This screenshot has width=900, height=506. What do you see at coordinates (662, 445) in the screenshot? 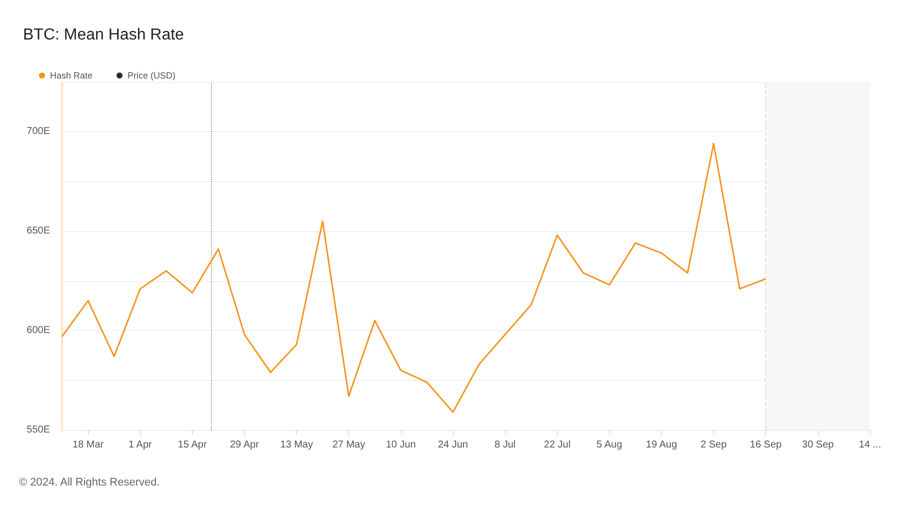
I see `x-tick-label: 19 Aug` at bounding box center [662, 445].